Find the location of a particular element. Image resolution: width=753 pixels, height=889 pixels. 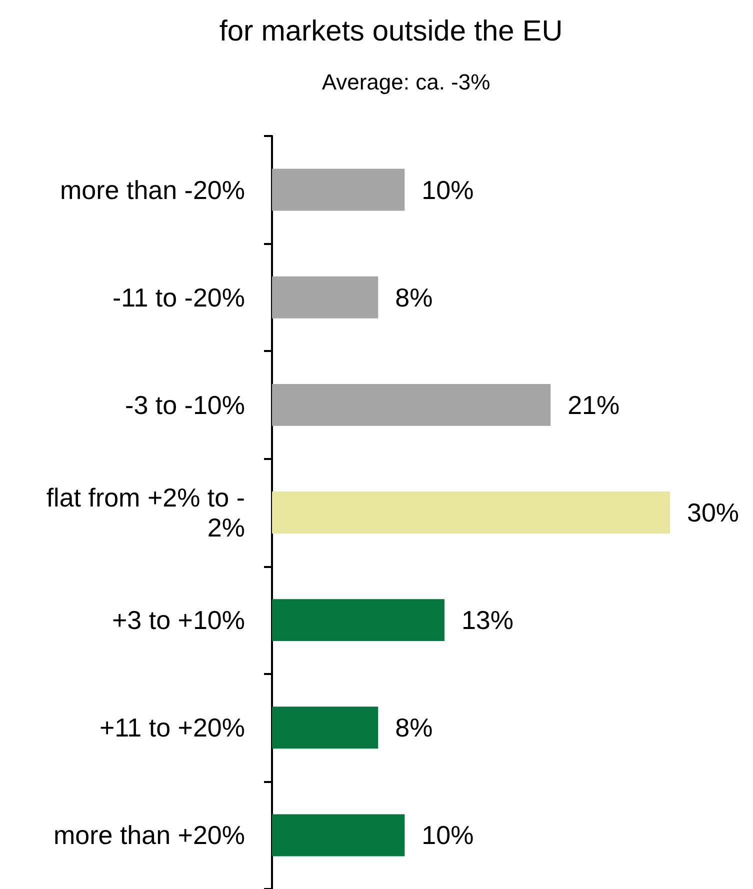

data-label: 21% is located at coordinates (594, 405).